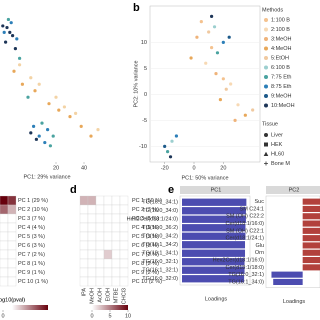 Image resolution: width=320 pixels, height=320 pixels. What do you see at coordinates (2, 316) in the screenshot?
I see `legend-tick-label: 0` at bounding box center [2, 316].